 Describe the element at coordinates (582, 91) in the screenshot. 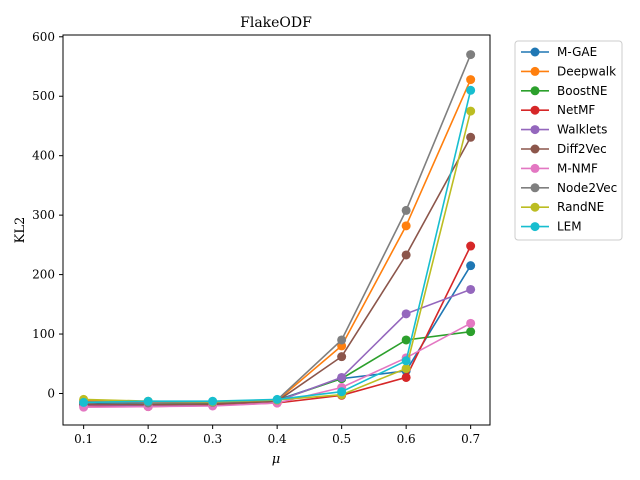

I see `legend-label: BoostNE` at that location.